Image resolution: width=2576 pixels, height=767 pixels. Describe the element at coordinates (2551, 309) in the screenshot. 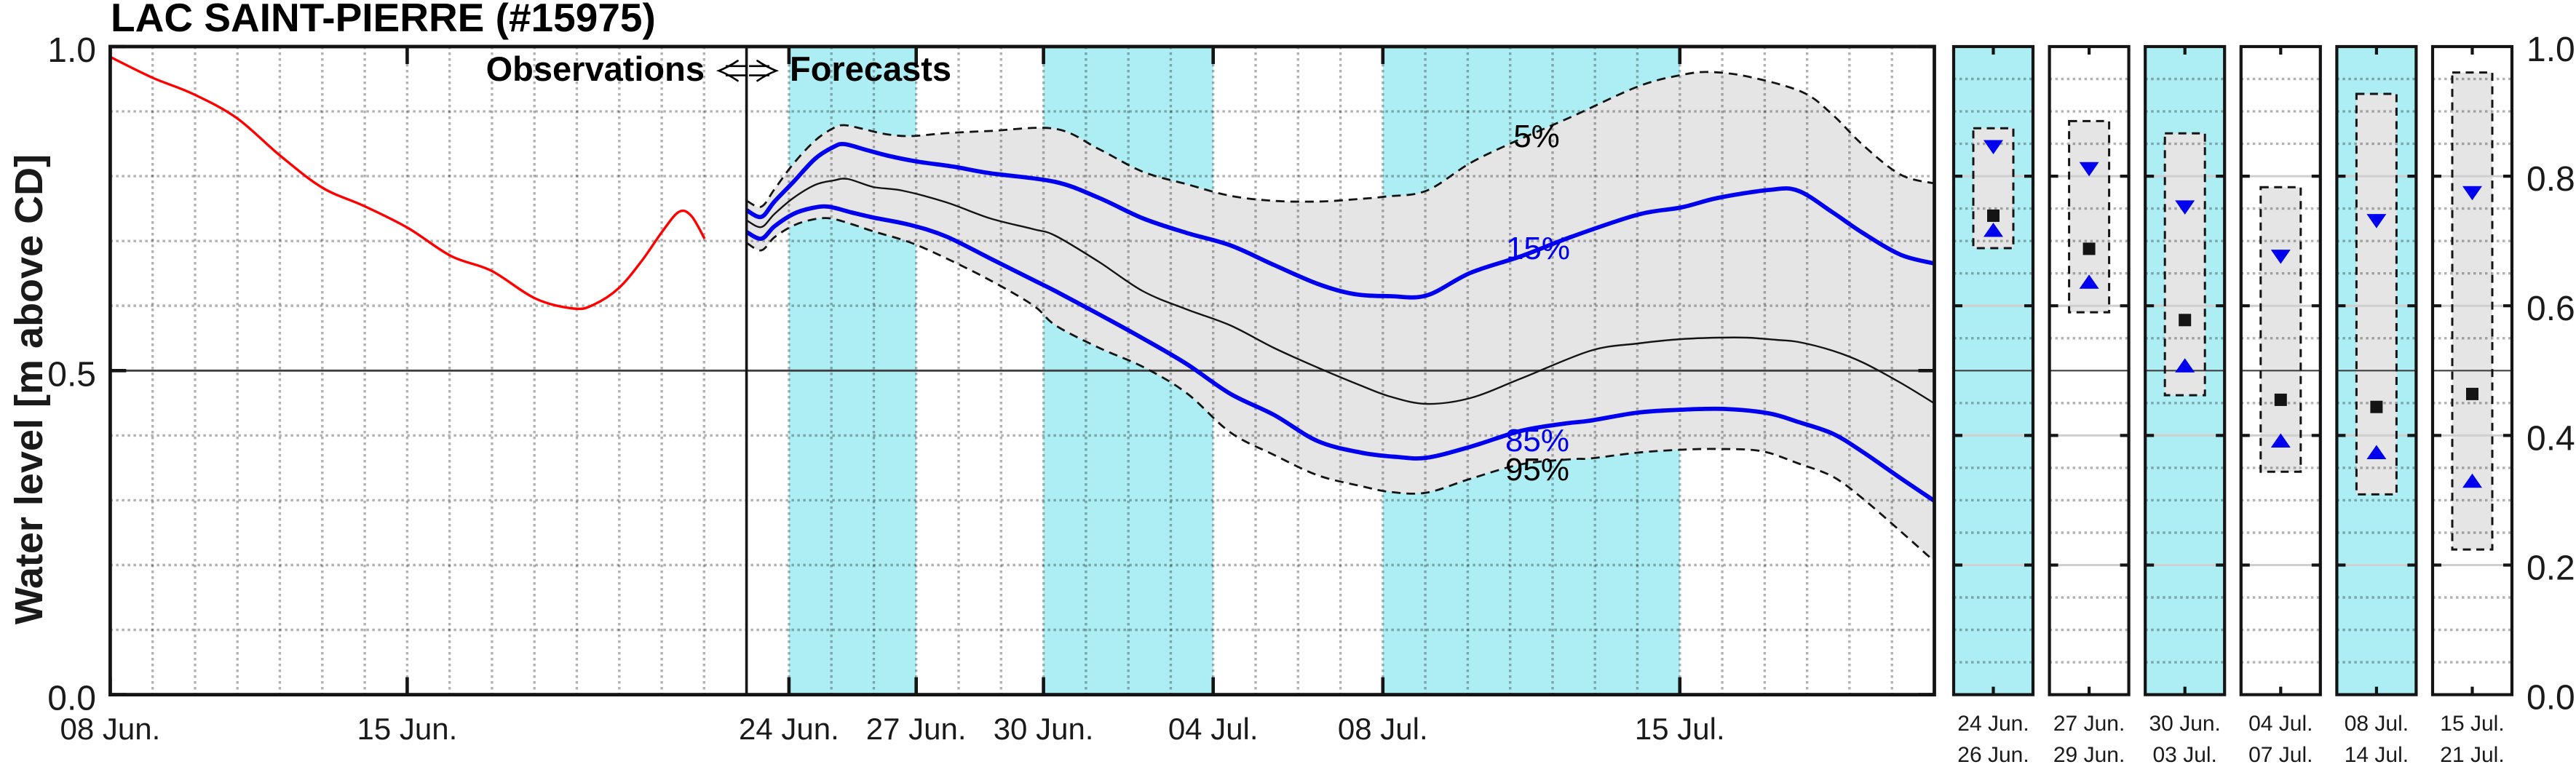

I see `svg-text: 0.6` at that location.